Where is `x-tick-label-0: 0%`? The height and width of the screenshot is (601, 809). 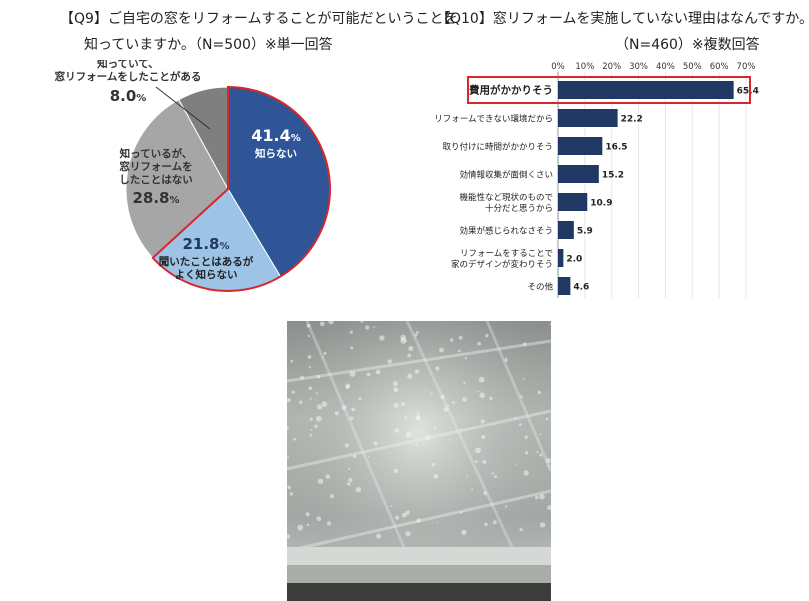 x-tick-label-0: 0% is located at coordinates (558, 67).